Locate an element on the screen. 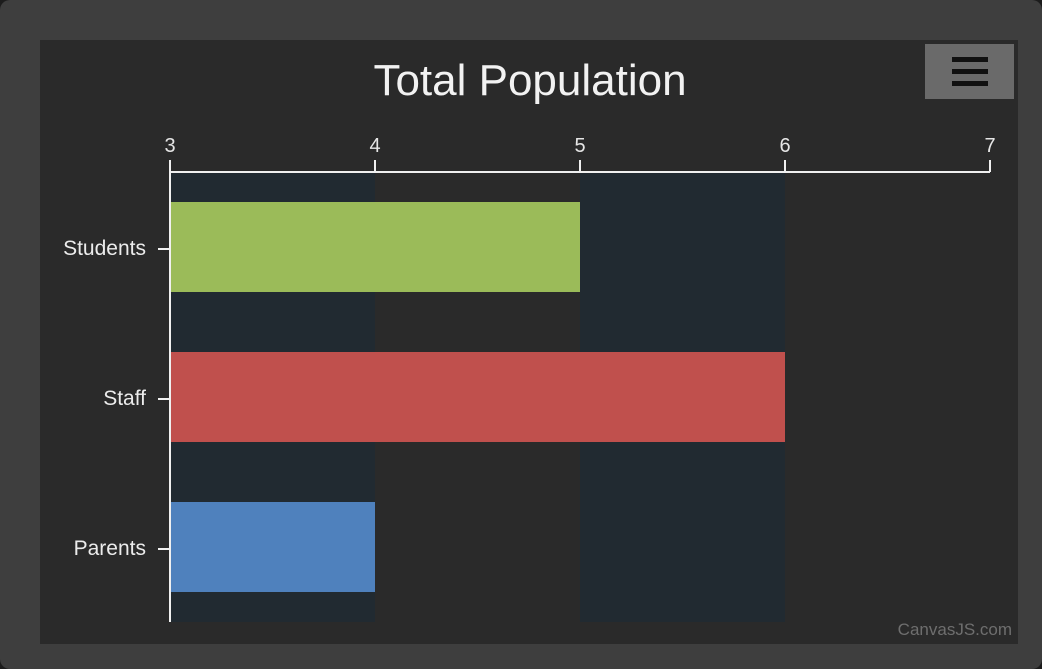  value-tick-label: 7 is located at coordinates (989, 146).